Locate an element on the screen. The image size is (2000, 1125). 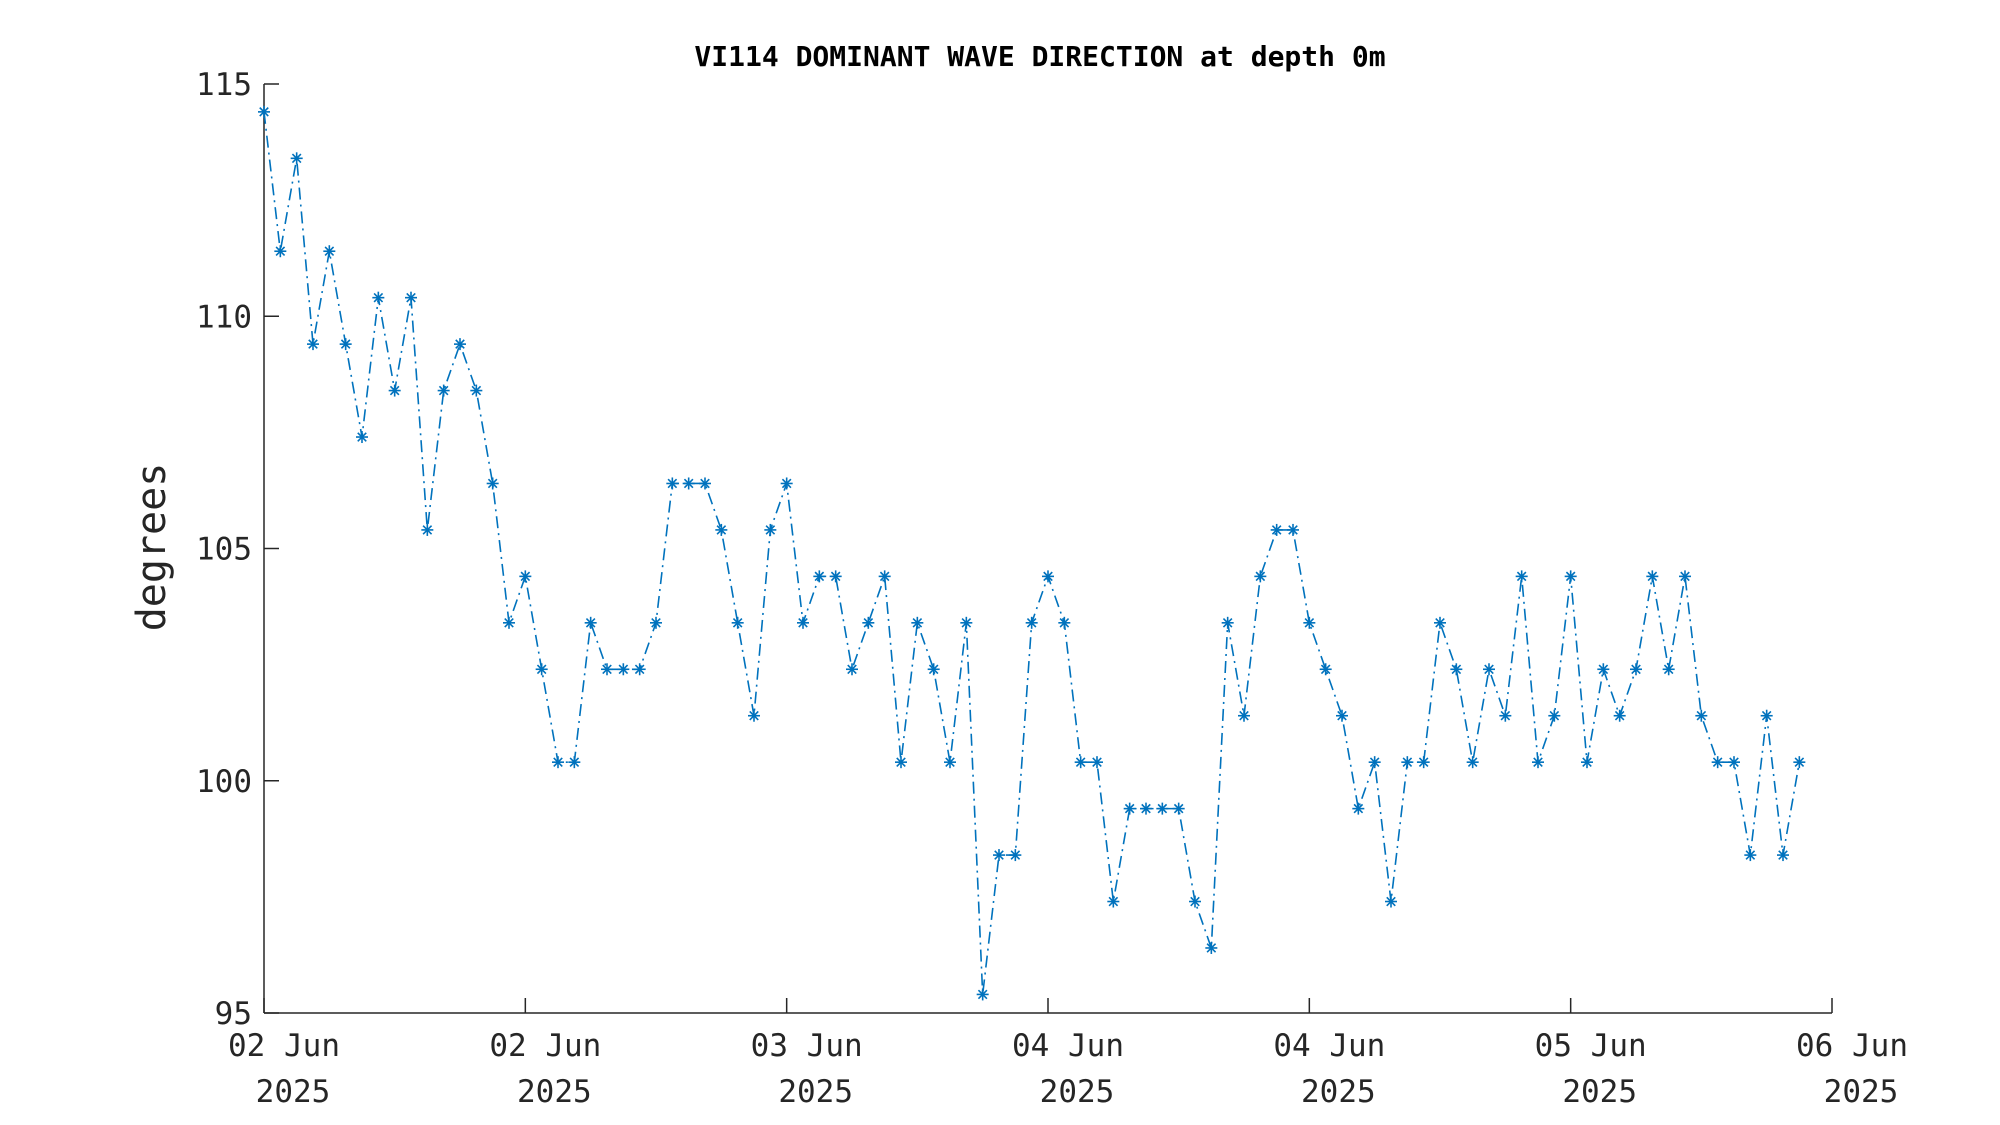
y-ticks: 95 100 105 110 115 is located at coordinates (237, 549).